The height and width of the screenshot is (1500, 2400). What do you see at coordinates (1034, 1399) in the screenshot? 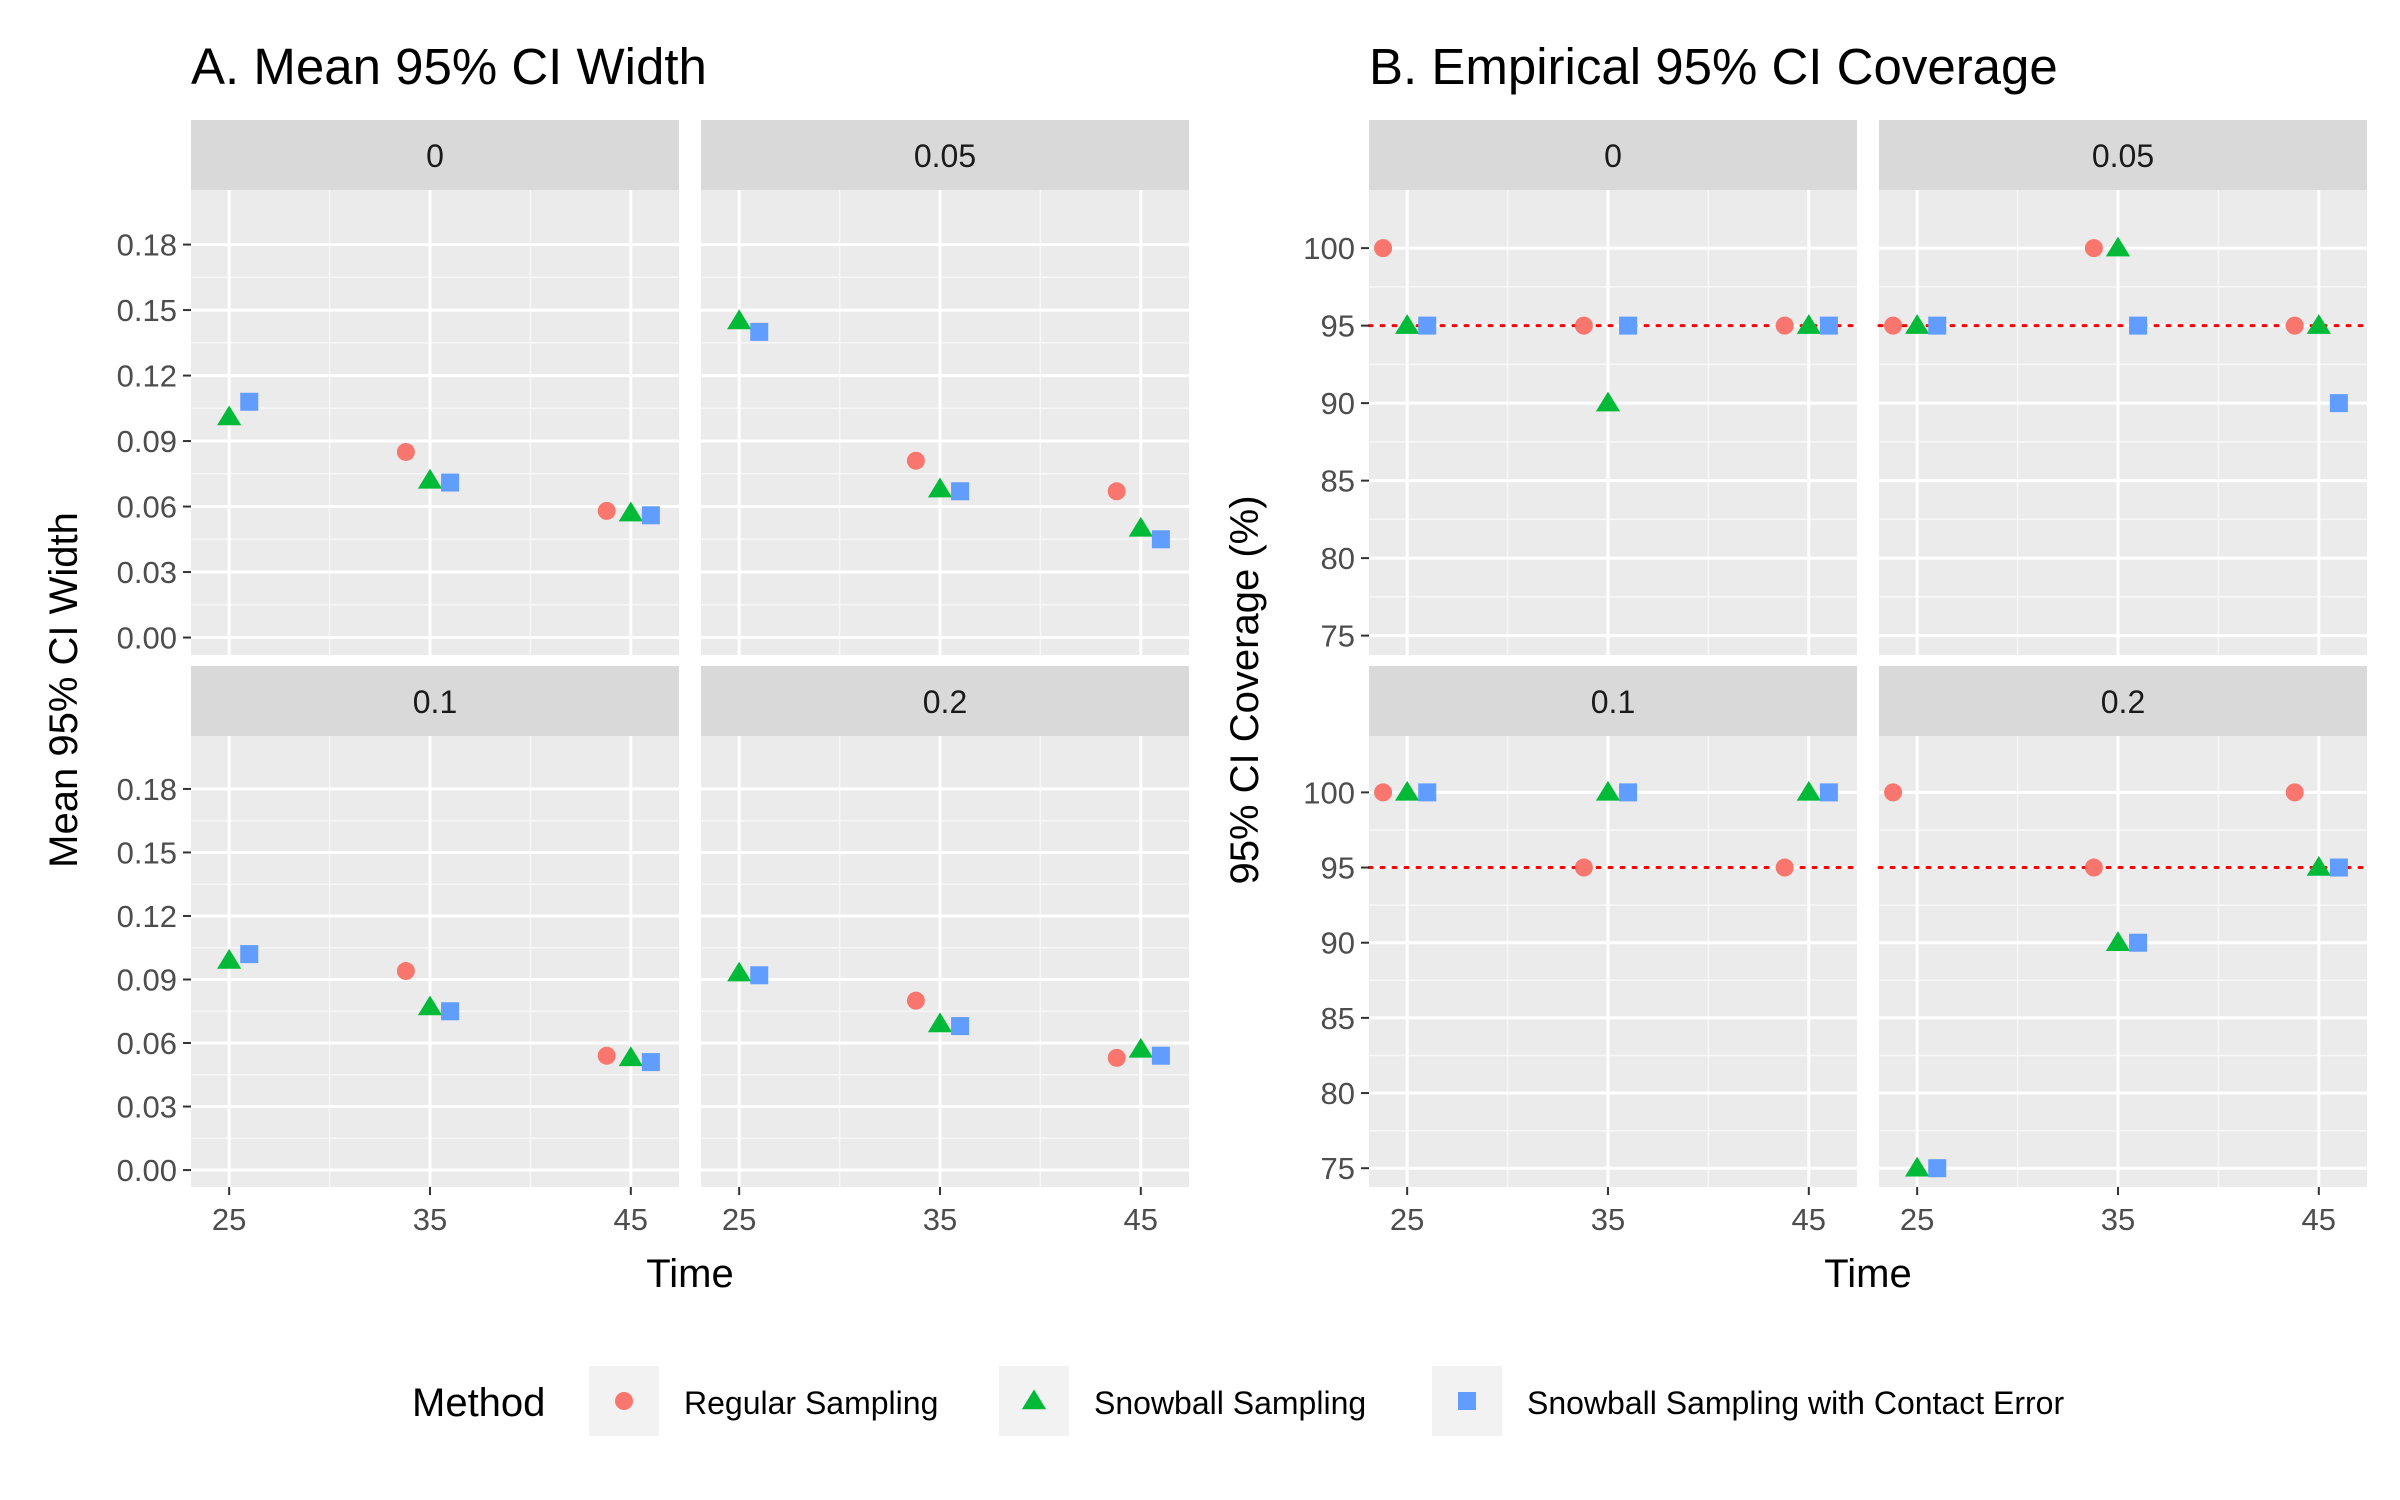
I see `legend-triangle-icon` at bounding box center [1034, 1399].